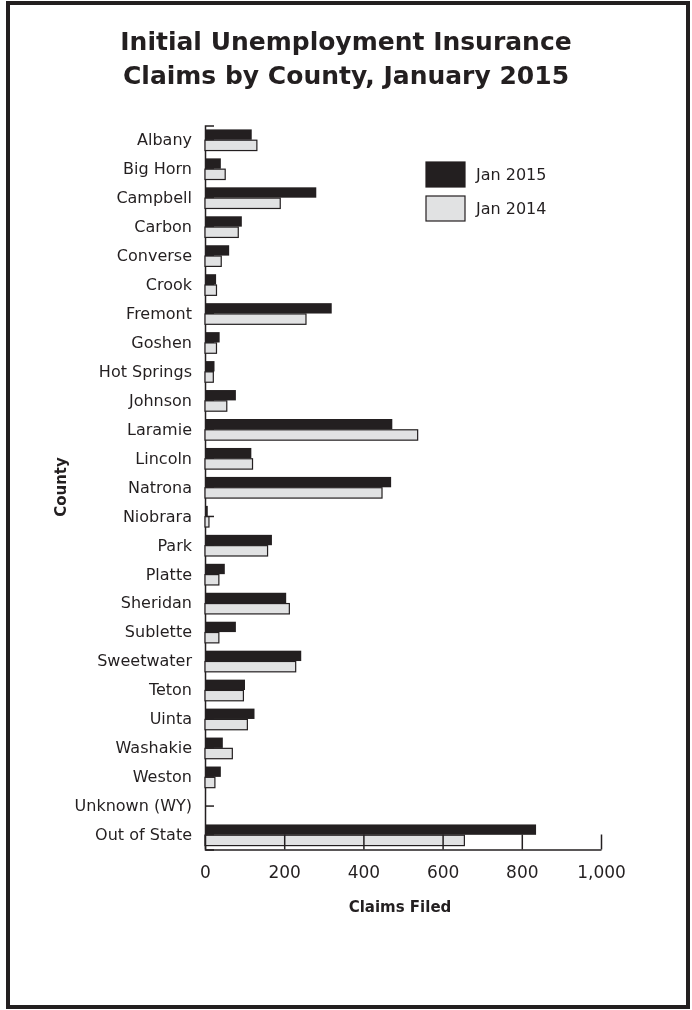 This screenshot has width=692, height=1010. What do you see at coordinates (170, 719) in the screenshot?
I see `y-tick-label: Uinta` at bounding box center [170, 719].